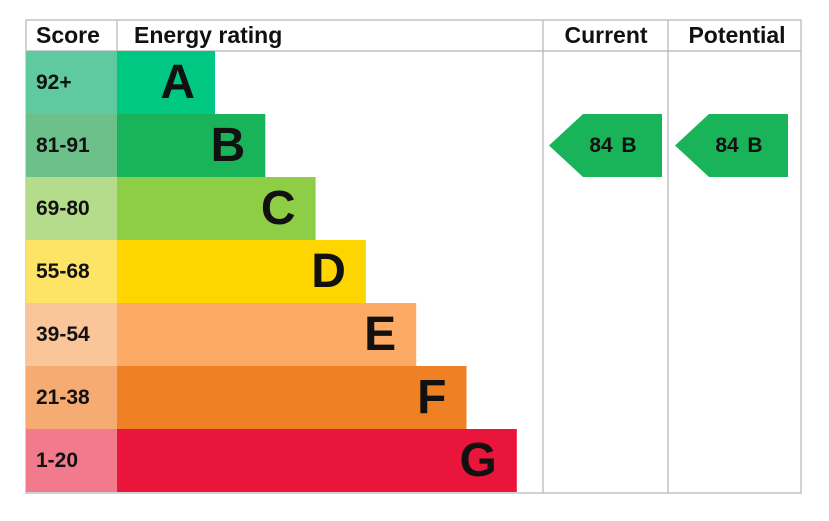 The image size is (829, 521). Describe the element at coordinates (63, 271) in the screenshot. I see `score-range: 55-68` at that location.